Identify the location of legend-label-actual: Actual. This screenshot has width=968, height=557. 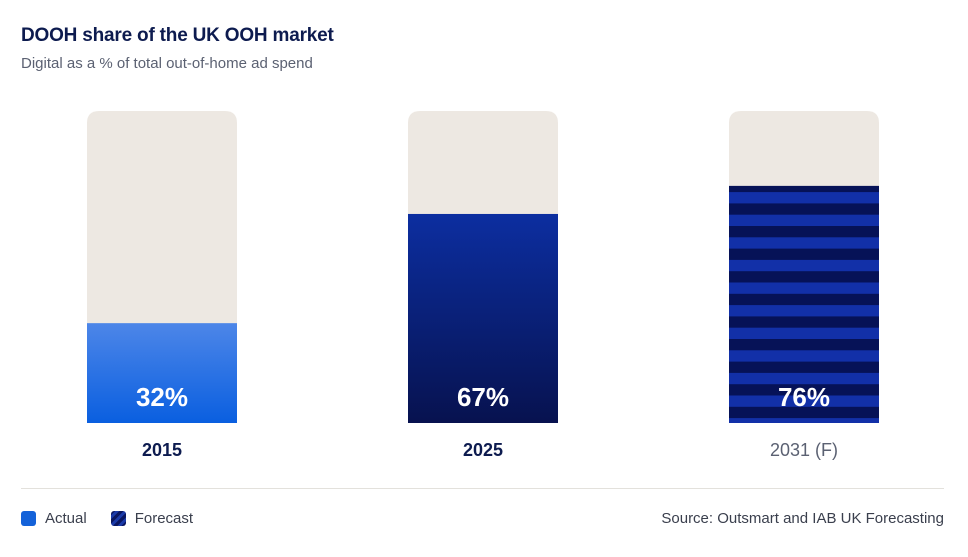
(66, 518).